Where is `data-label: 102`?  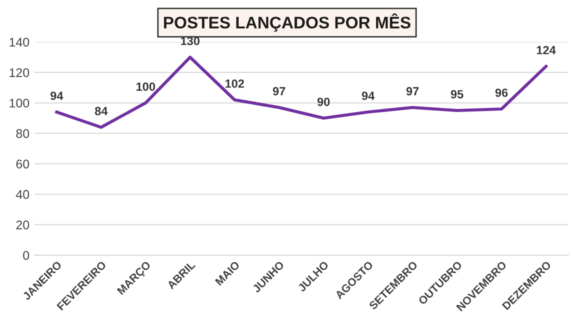 data-label: 102 is located at coordinates (235, 83).